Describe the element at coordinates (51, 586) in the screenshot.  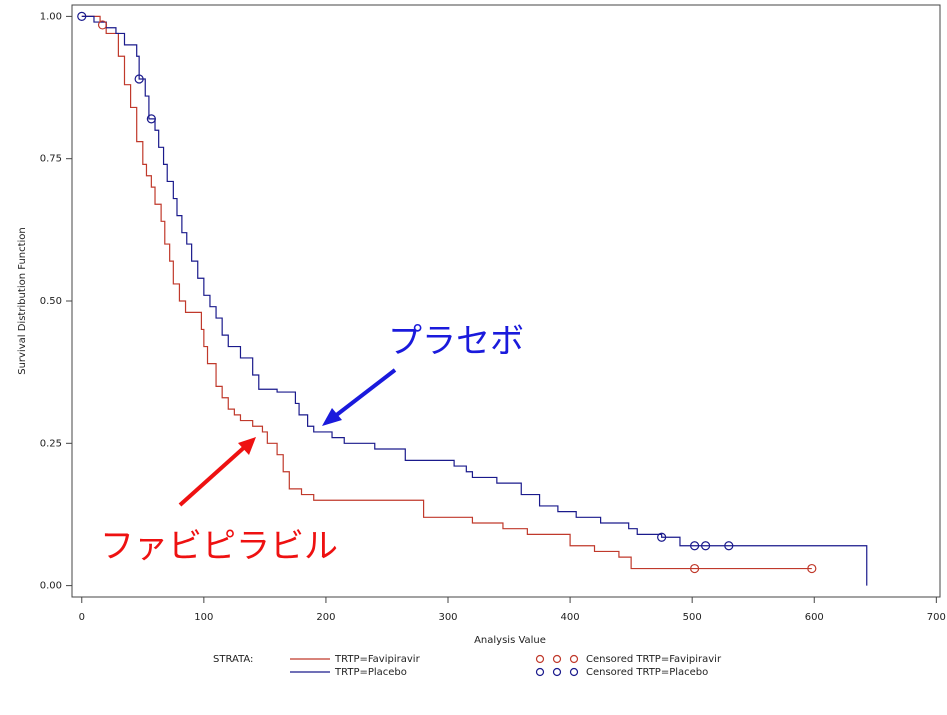
I see `y-tick-label: 0.00` at that location.